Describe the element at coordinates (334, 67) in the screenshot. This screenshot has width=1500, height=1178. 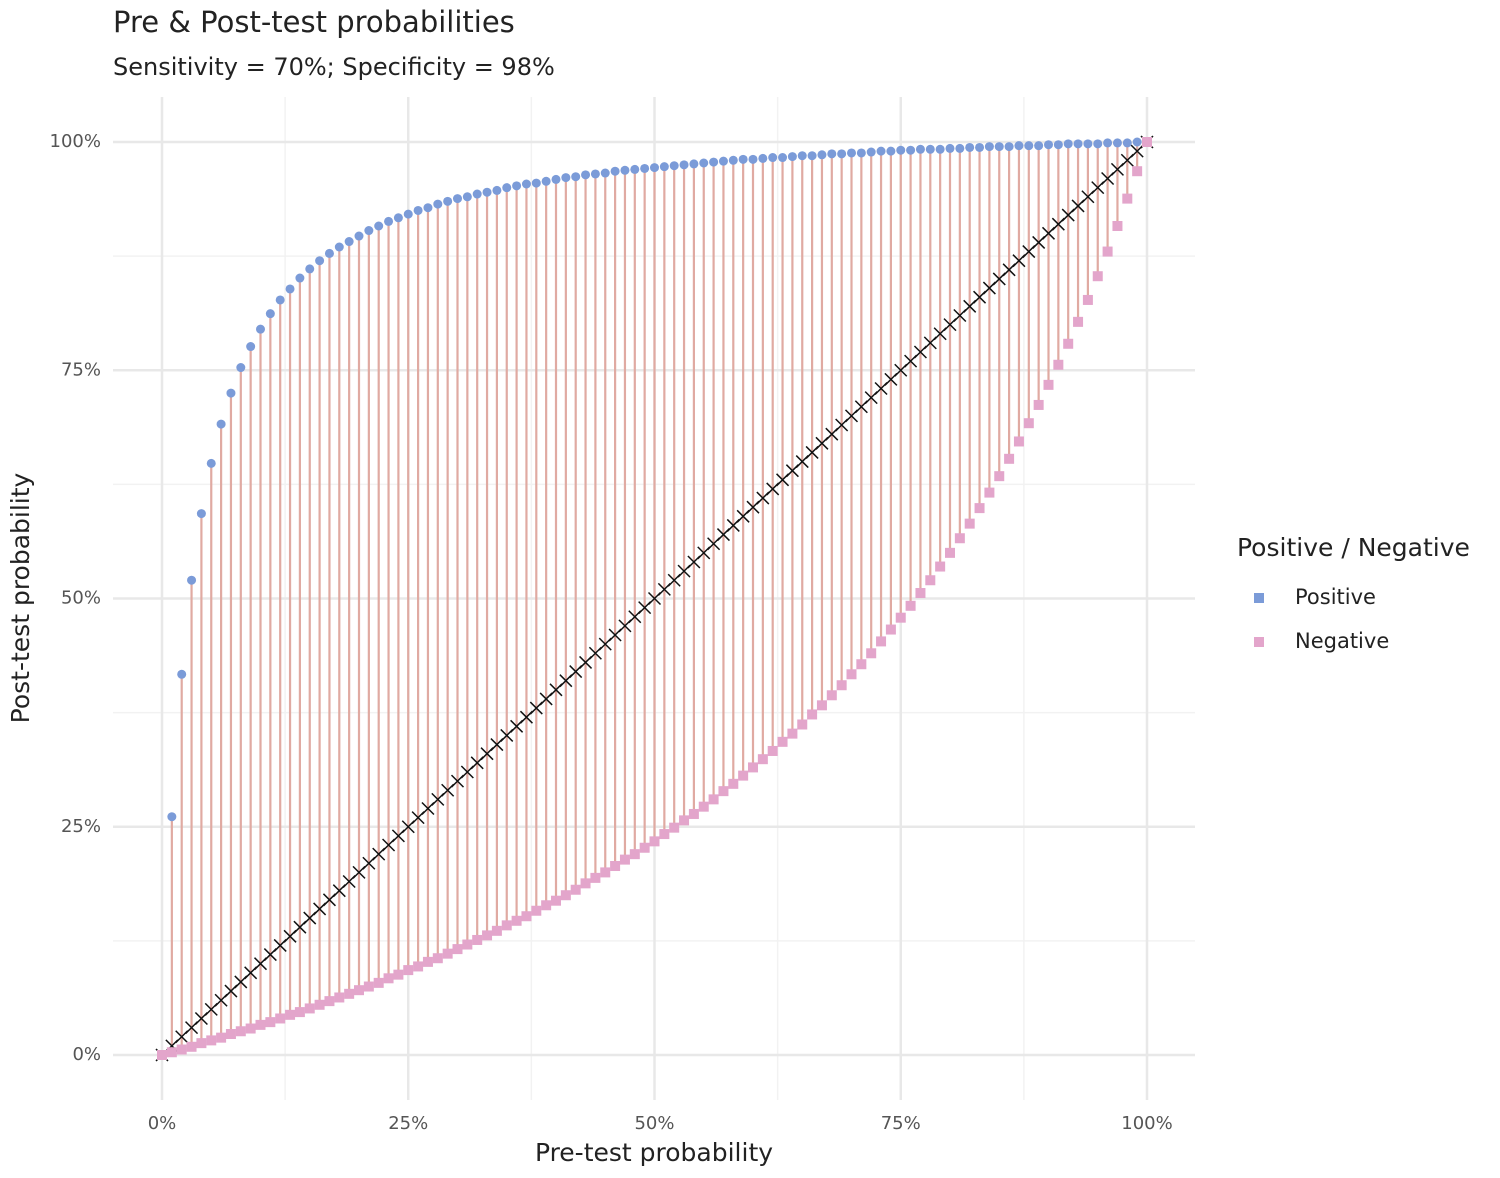
I see `chart-subtitle: Sensitivity = 70%; Specificity = 98%` at that location.